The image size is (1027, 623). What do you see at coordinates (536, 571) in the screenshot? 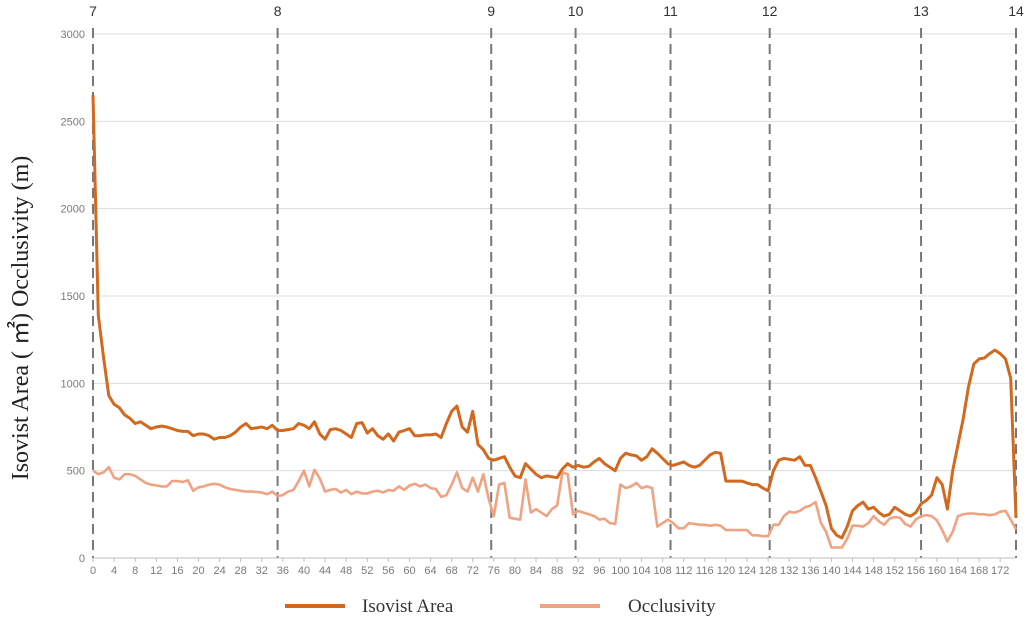
I see `x-tick-84: 84` at bounding box center [536, 571].